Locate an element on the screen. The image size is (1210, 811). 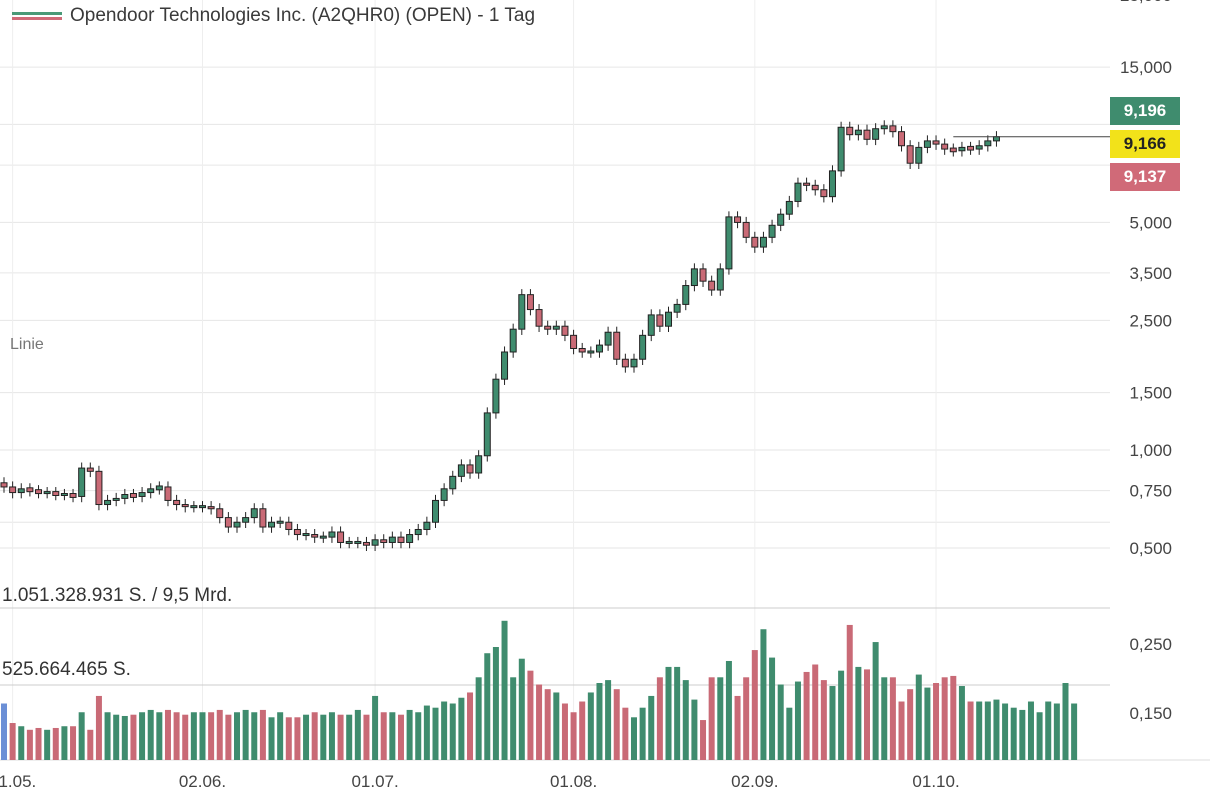
high-price-tag: 9,196 is located at coordinates (1145, 111).